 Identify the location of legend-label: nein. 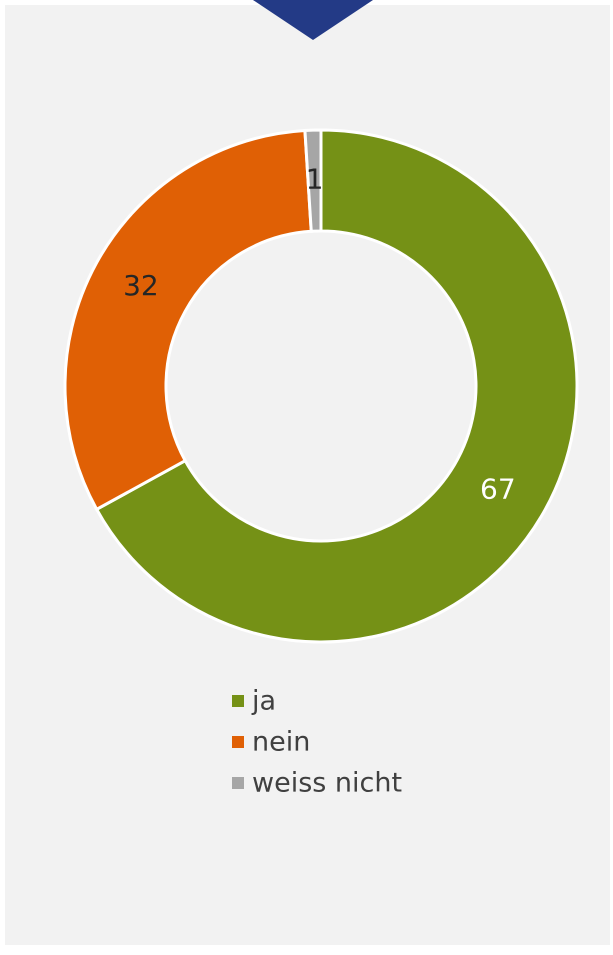
(281, 742).